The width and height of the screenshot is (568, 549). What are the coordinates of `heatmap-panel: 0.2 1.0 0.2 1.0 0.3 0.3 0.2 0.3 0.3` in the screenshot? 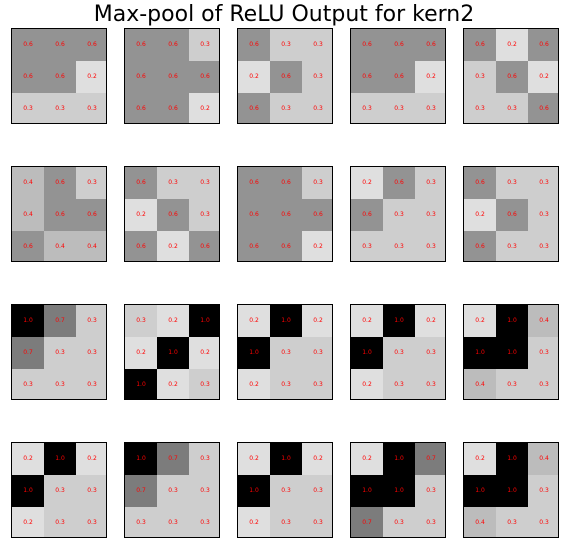 It's located at (285, 490).